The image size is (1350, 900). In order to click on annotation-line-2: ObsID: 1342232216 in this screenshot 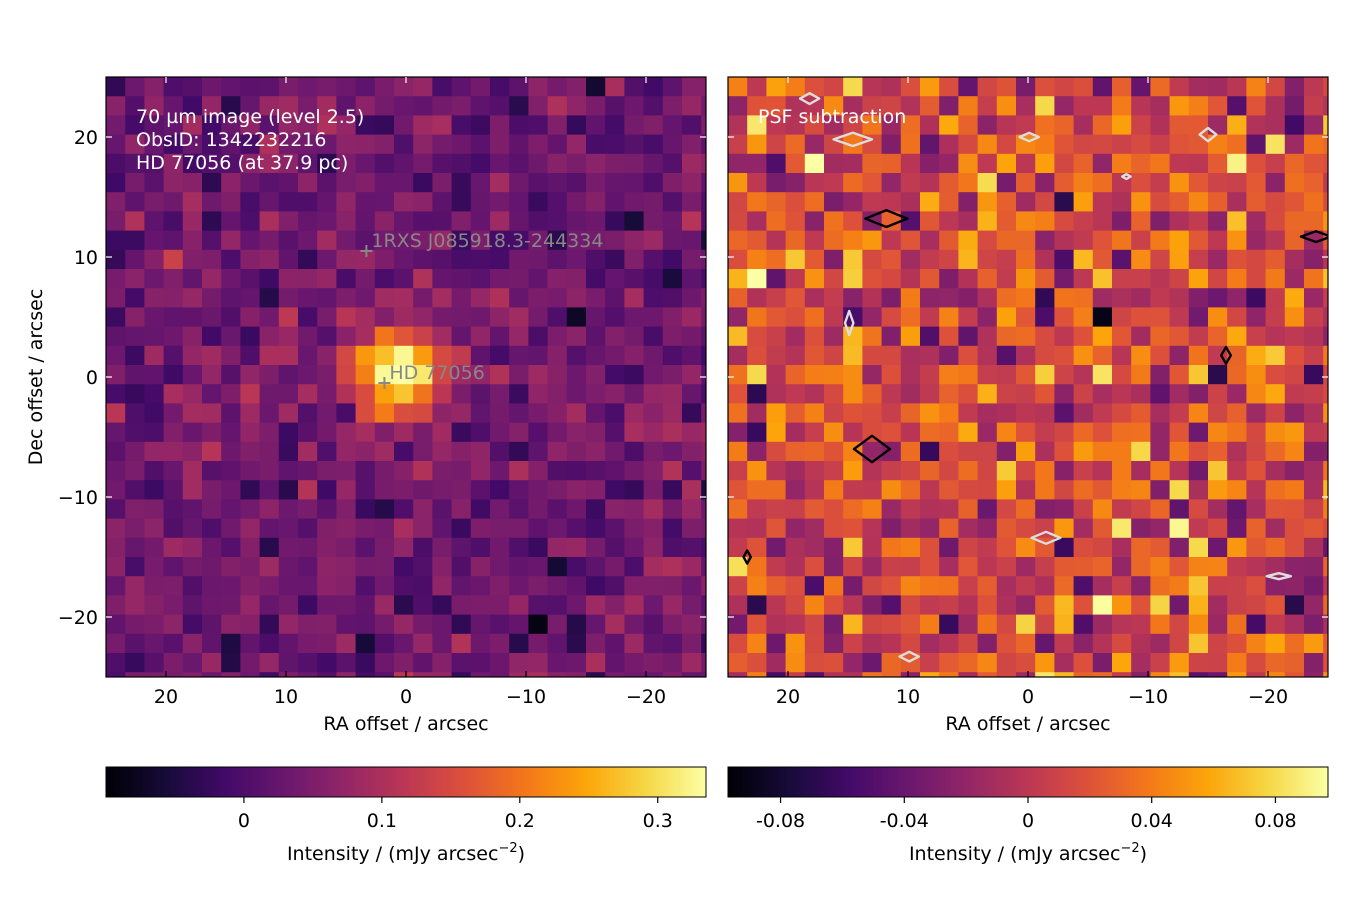, I will do `click(231, 140)`.